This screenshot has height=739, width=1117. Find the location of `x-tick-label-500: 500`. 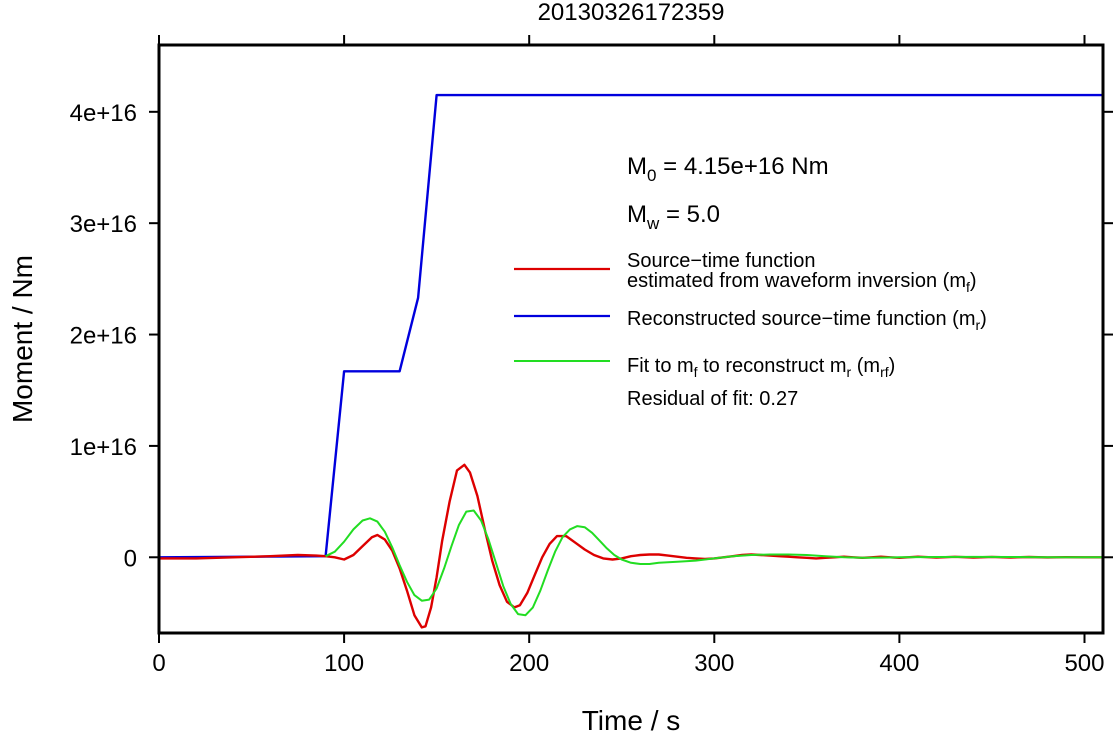

x-tick-label-500: 500 is located at coordinates (1084, 663).